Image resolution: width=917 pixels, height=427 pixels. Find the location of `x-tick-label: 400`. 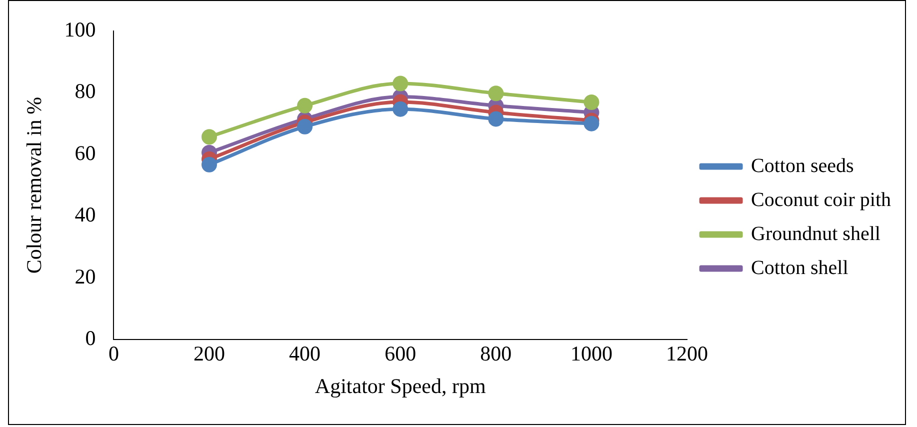

x-tick-label: 400 is located at coordinates (305, 354).